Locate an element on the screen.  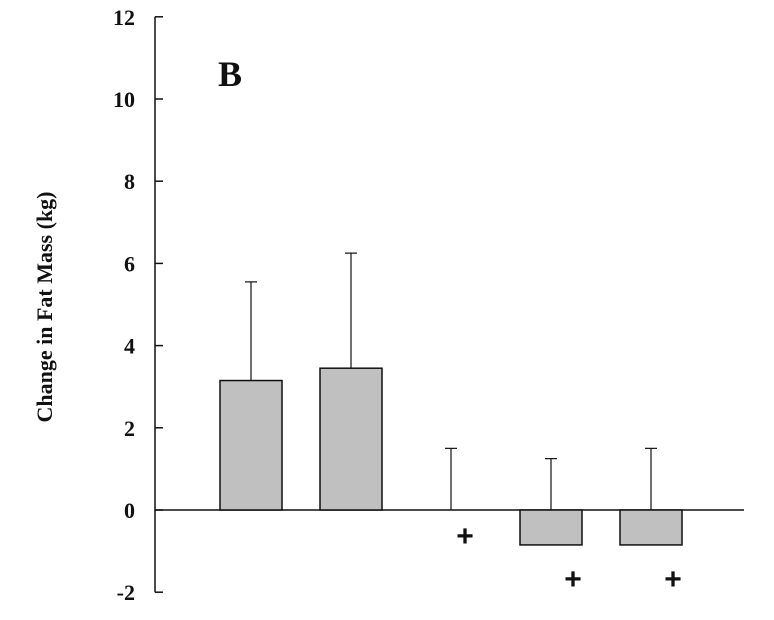
y-tick-label: 0 is located at coordinates (129, 510).